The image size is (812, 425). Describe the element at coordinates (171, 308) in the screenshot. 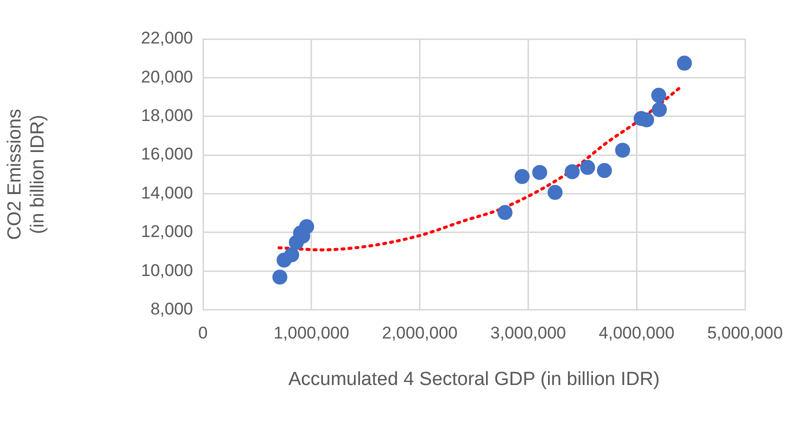

I see `y-tick-label: 8,000` at that location.